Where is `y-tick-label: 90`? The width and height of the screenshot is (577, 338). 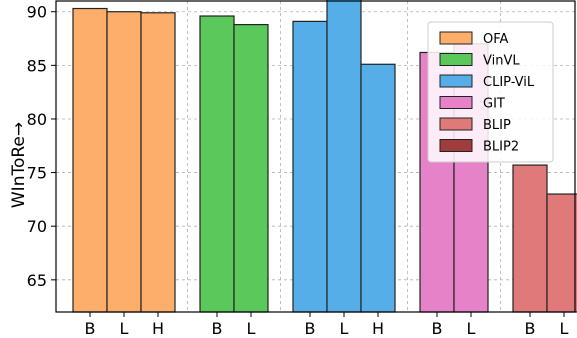
y-tick-label: 90 is located at coordinates (37, 12).